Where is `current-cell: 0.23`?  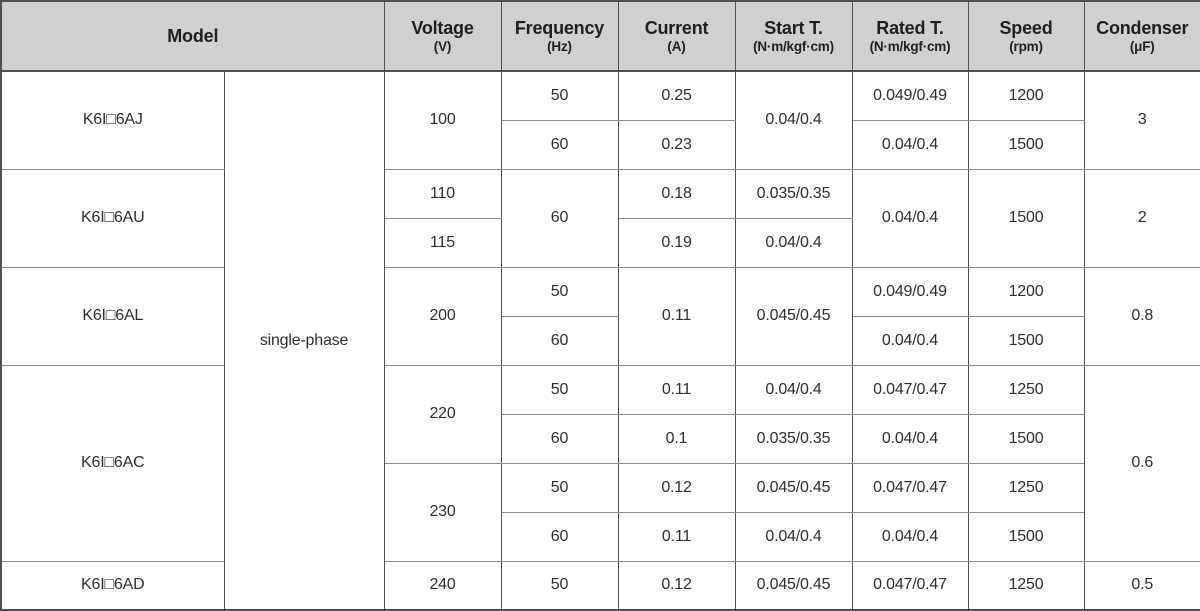
current-cell: 0.23 is located at coordinates (676, 144).